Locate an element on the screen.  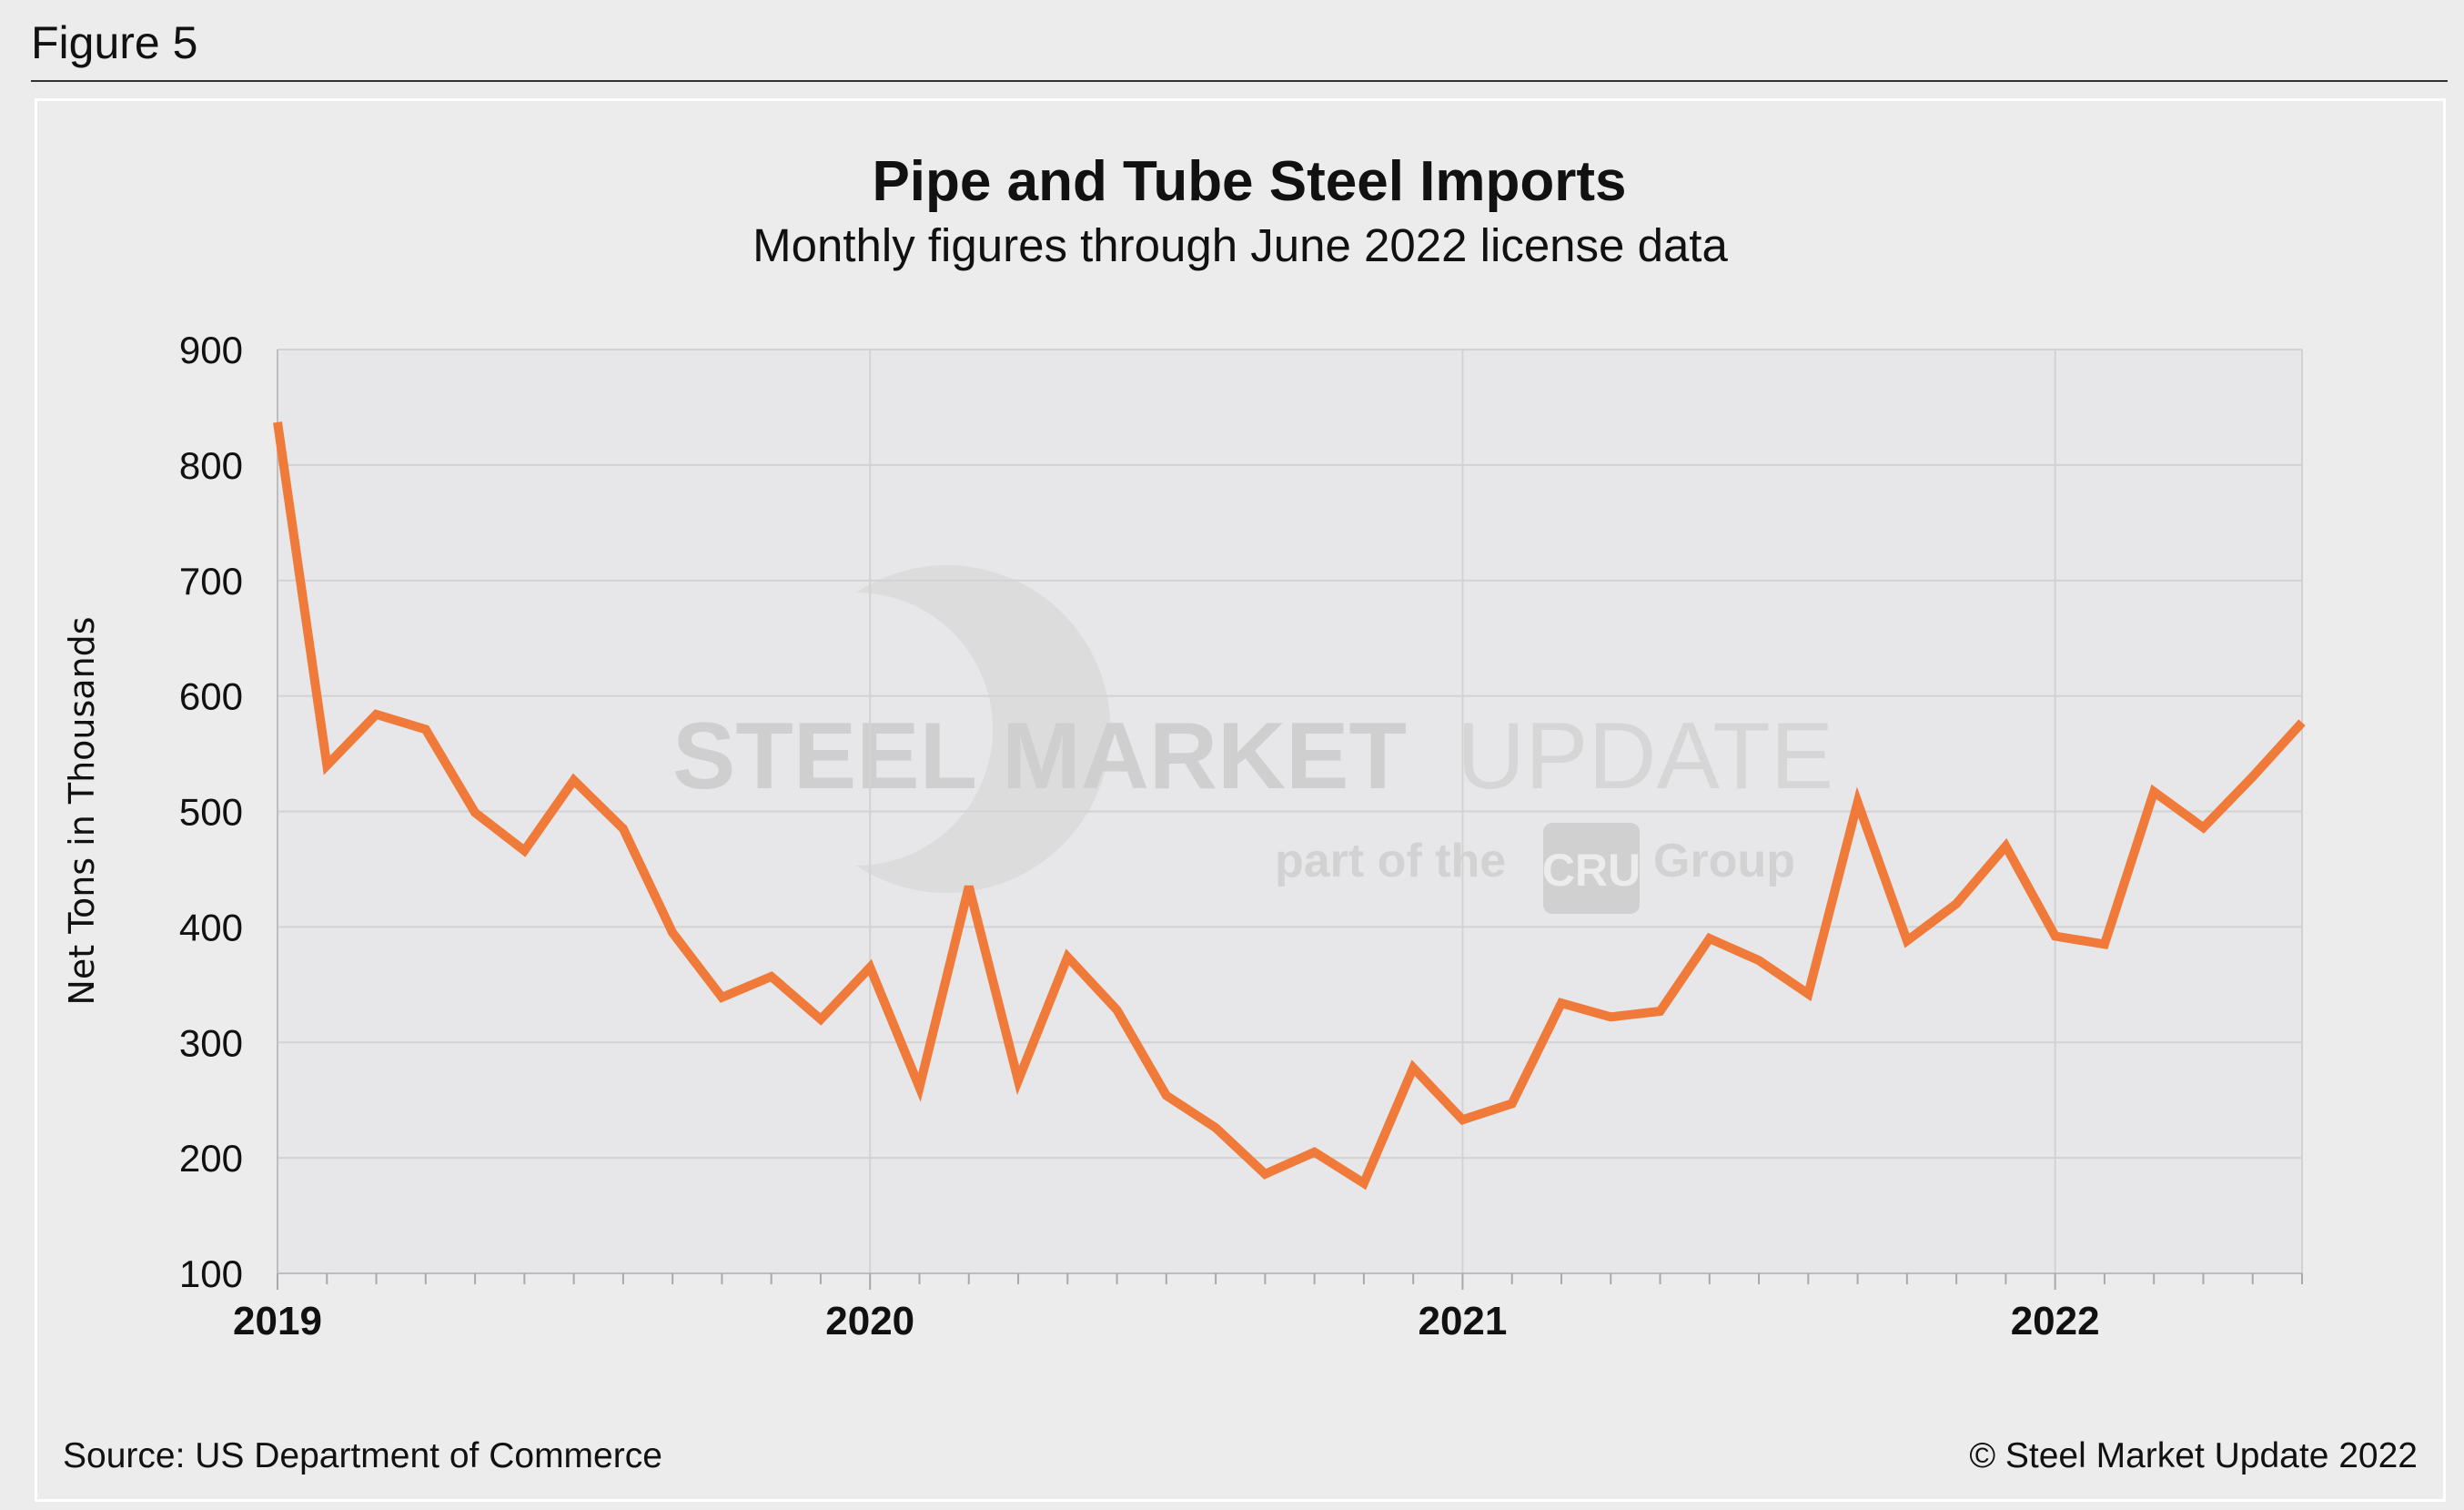
y-tick-label: 100 is located at coordinates (211, 1273).